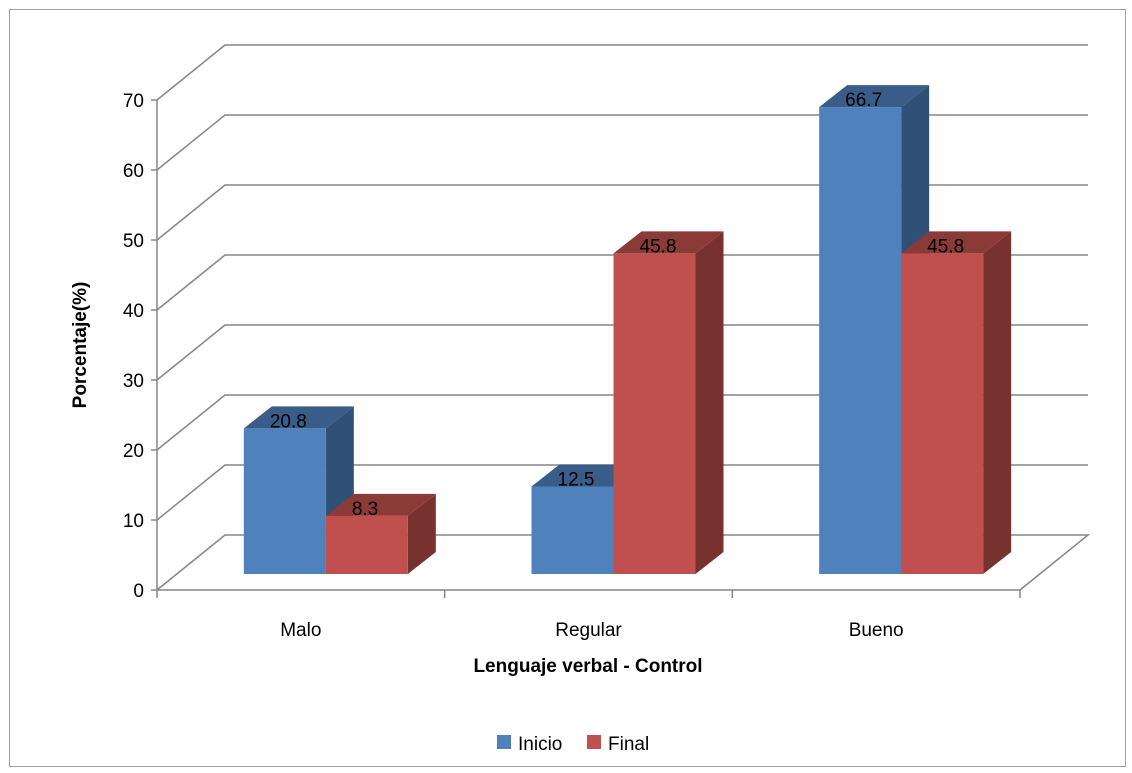 The height and width of the screenshot is (773, 1132). What do you see at coordinates (628, 744) in the screenshot?
I see `legend-label-final: Final` at bounding box center [628, 744].